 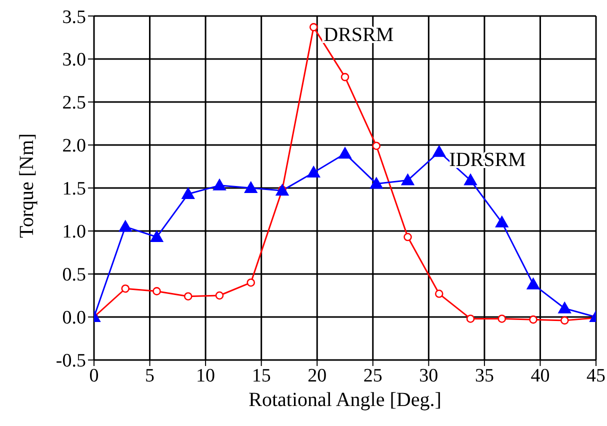 I want to click on y-tick-label: 1.0, so click(x=74, y=232).